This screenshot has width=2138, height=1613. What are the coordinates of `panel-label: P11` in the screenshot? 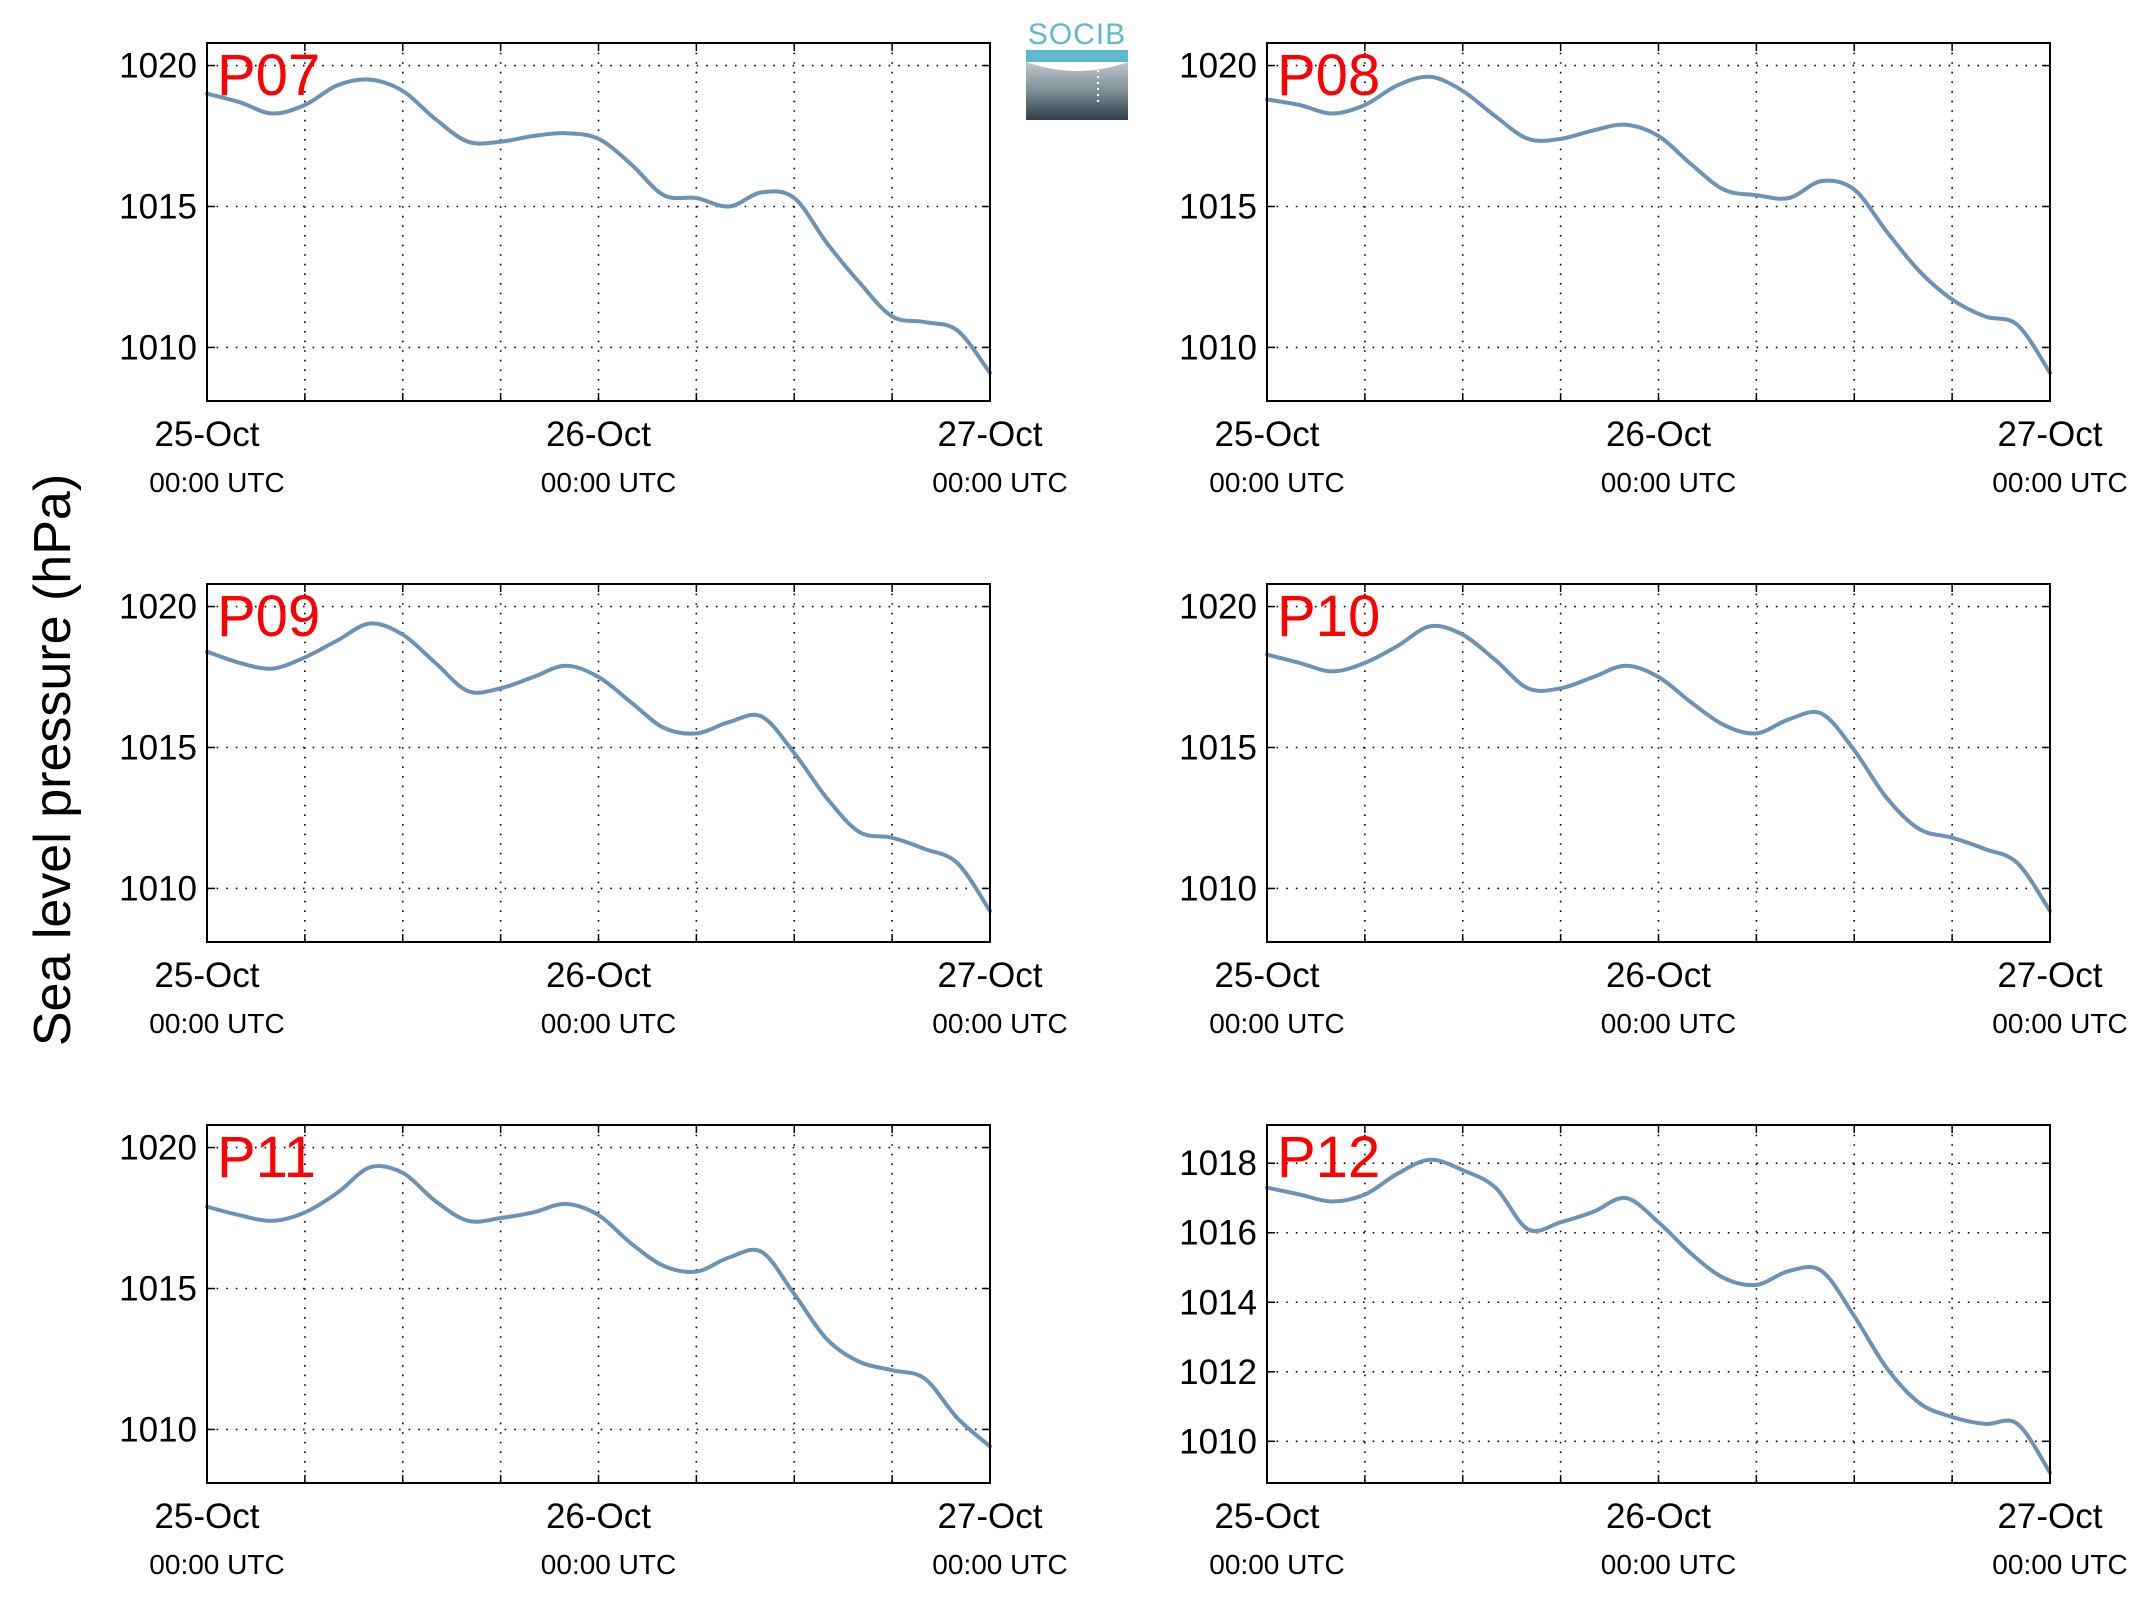 It's located at (266, 1157).